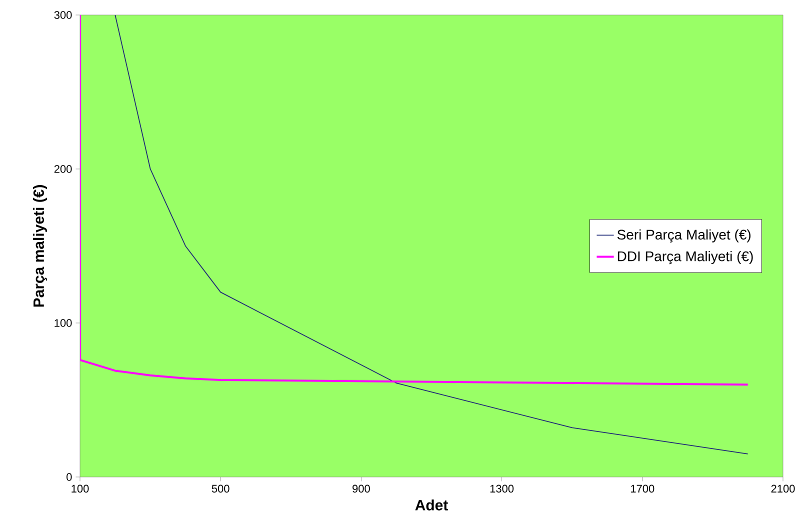 This screenshot has height=519, width=803. Describe the element at coordinates (502, 488) in the screenshot. I see `x-tick-label: 1300` at that location.